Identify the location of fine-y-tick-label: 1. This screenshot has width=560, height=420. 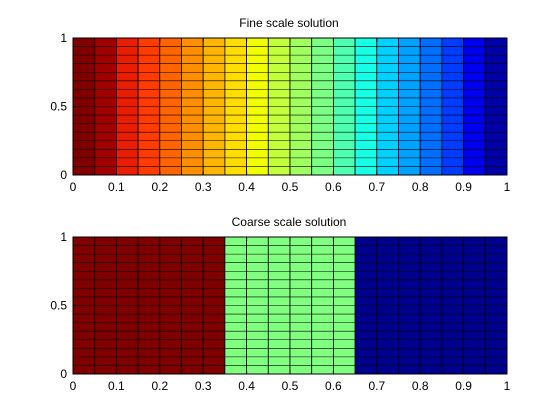
(63, 38).